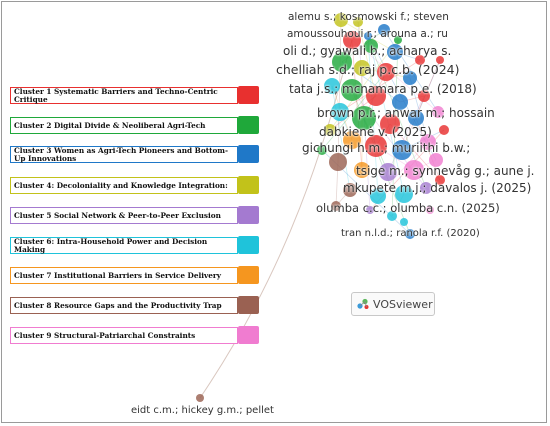 Image resolution: width=550 pixels, height=426 pixels. I want to click on node-label: gichungi h.m.; muriithi b.w.;, so click(386, 148).